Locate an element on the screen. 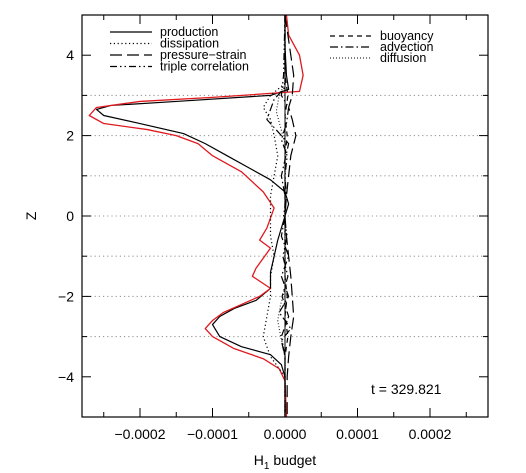 This screenshot has width=526, height=473. series-line-dissipation is located at coordinates (274, 216).